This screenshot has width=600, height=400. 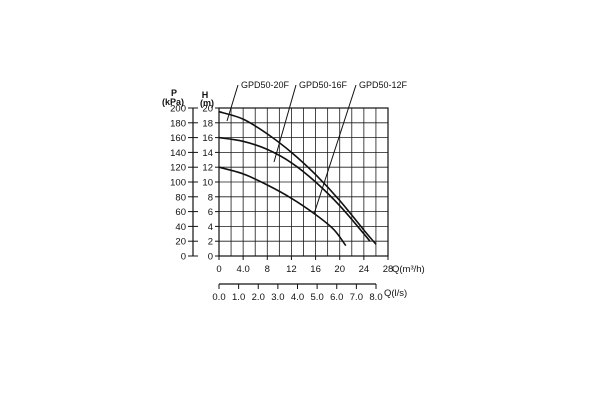 What do you see at coordinates (356, 297) in the screenshot?
I see `flow-ls-tick-label: 7.0` at bounding box center [356, 297].